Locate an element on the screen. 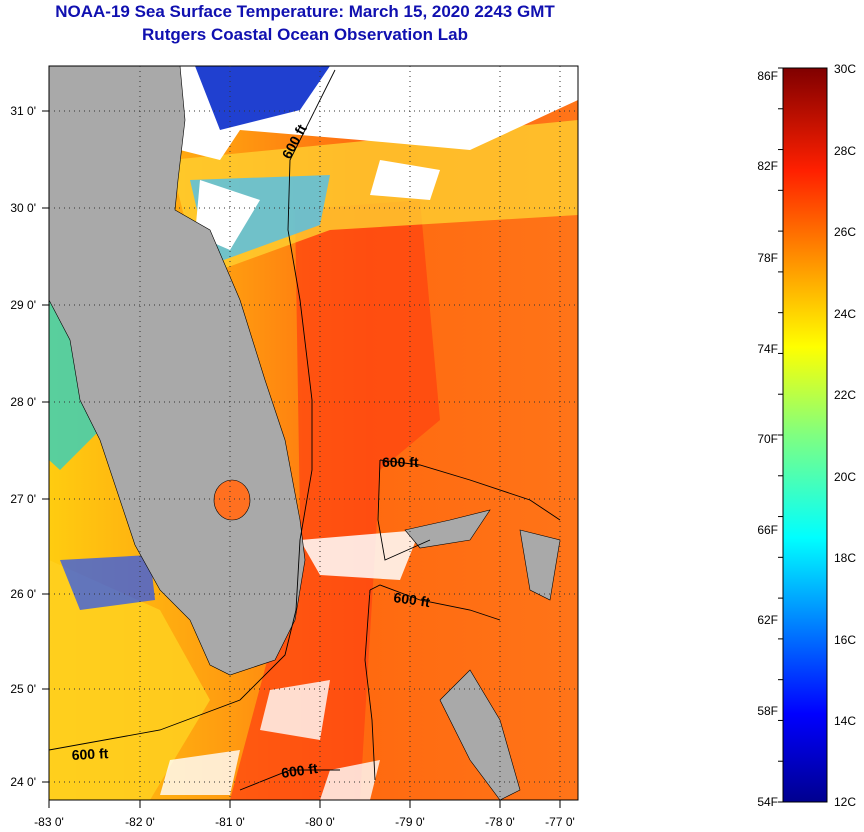 This screenshot has width=864, height=832. colorbar-f-label: 74F is located at coordinates (767, 349).